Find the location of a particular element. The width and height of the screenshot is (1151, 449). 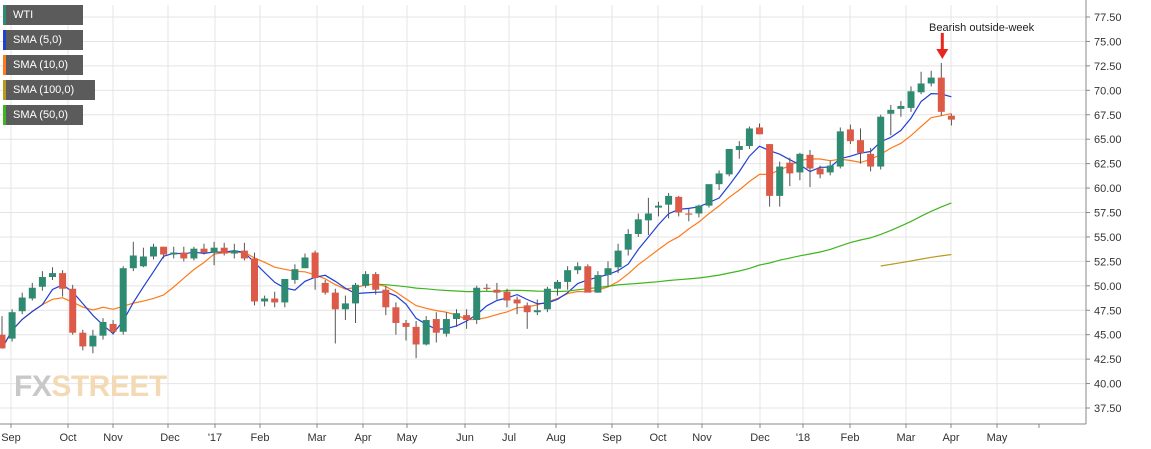

y-tick-label: 75.00 is located at coordinates (1108, 42).